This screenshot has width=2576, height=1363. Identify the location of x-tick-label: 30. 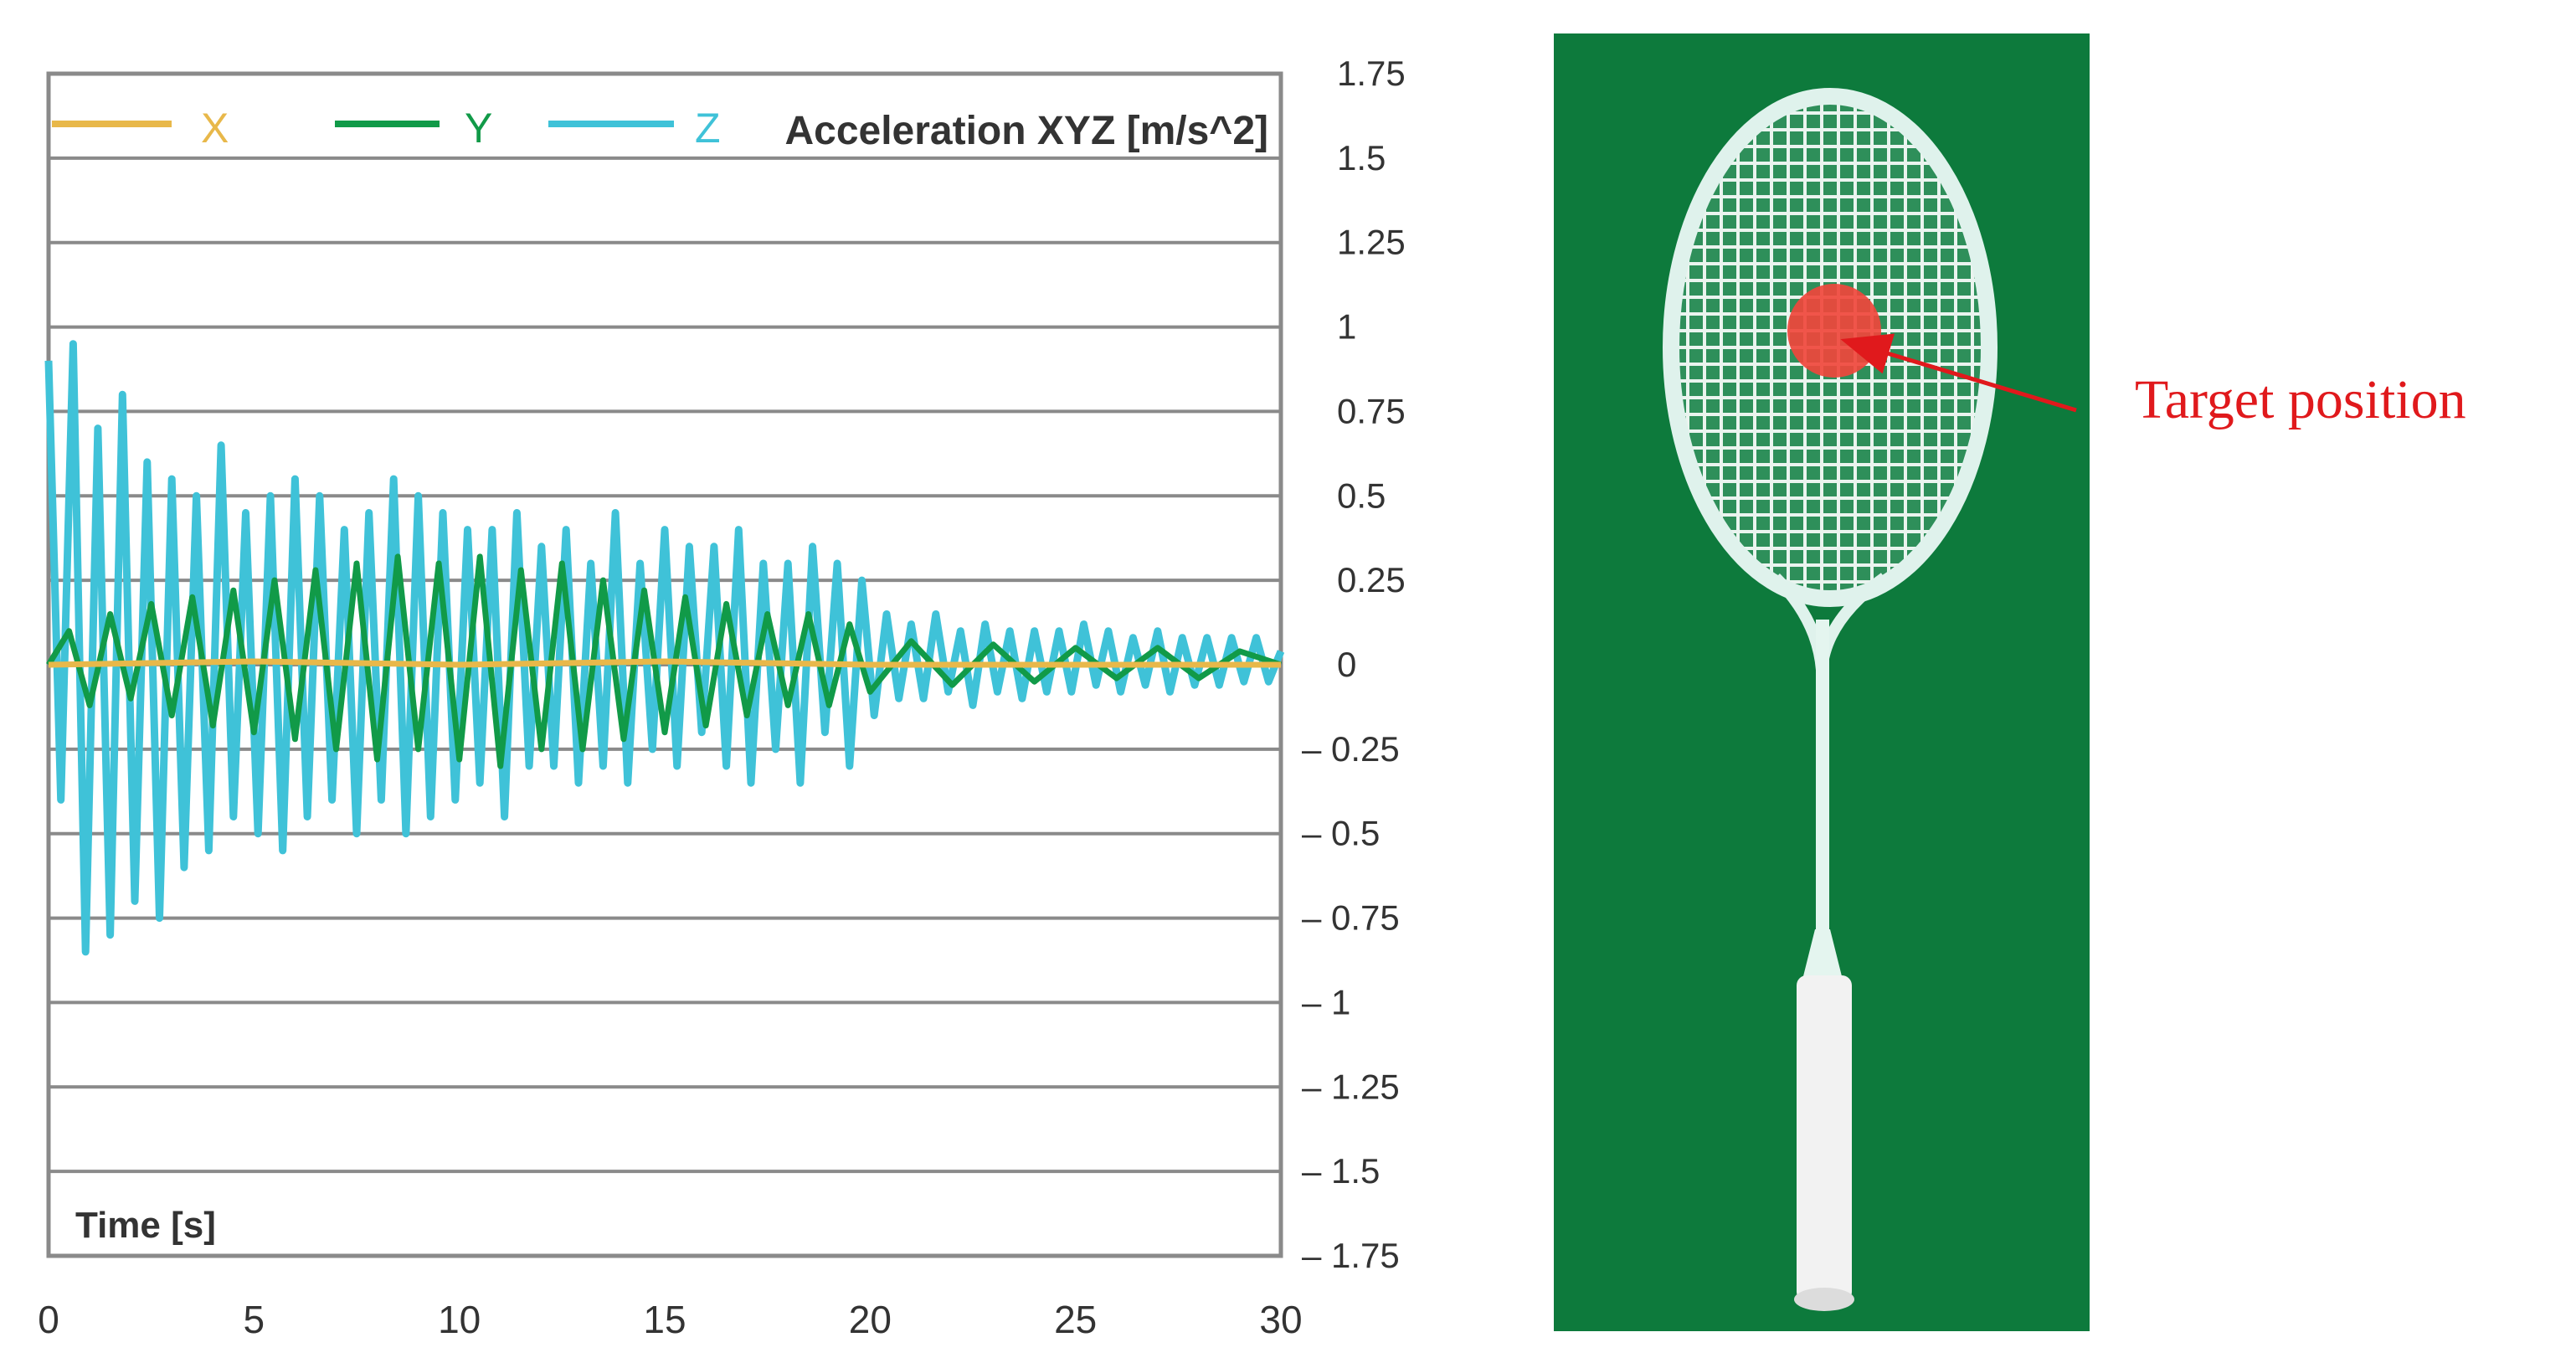
(1281, 1319).